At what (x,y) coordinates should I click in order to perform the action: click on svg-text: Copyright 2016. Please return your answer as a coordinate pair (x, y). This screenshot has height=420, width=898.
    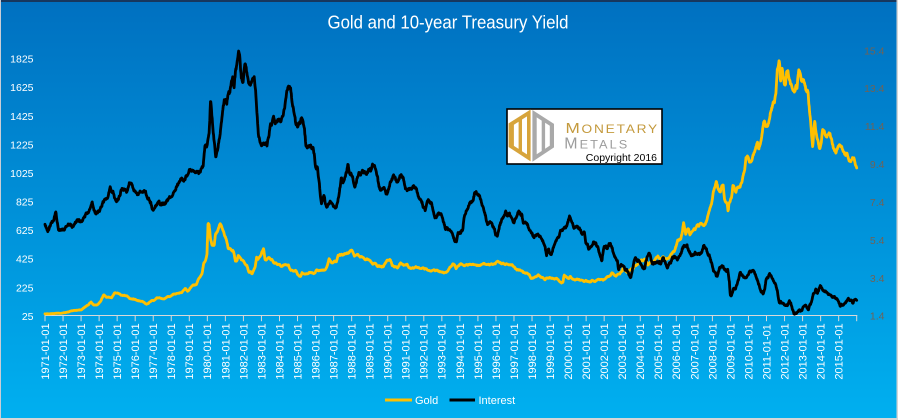
    Looking at the image, I should click on (621, 158).